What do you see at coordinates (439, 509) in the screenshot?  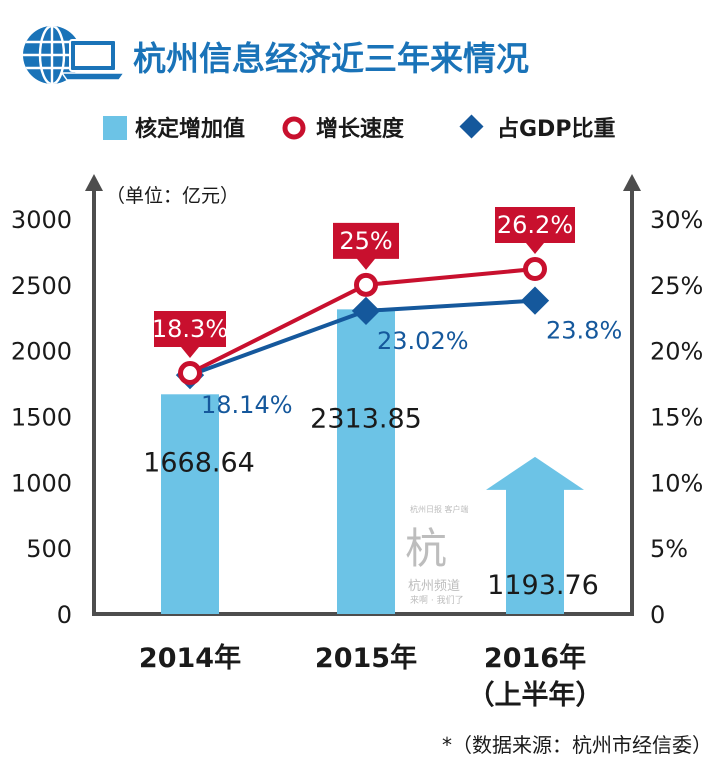 I see `watermark-top: 杭州日报 客户端` at bounding box center [439, 509].